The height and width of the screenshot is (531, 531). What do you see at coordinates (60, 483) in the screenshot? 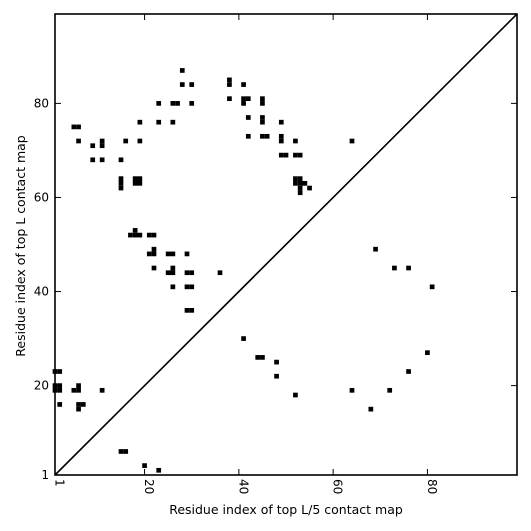
I see `x-tick-label: 1` at bounding box center [60, 483].